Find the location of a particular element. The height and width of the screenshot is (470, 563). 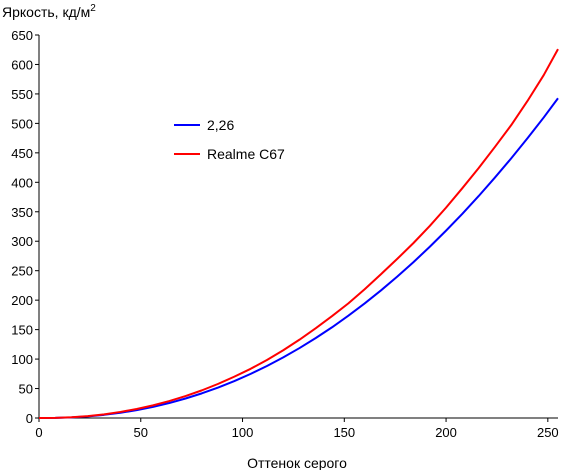

y-tick-label: 250 is located at coordinates (22, 271).